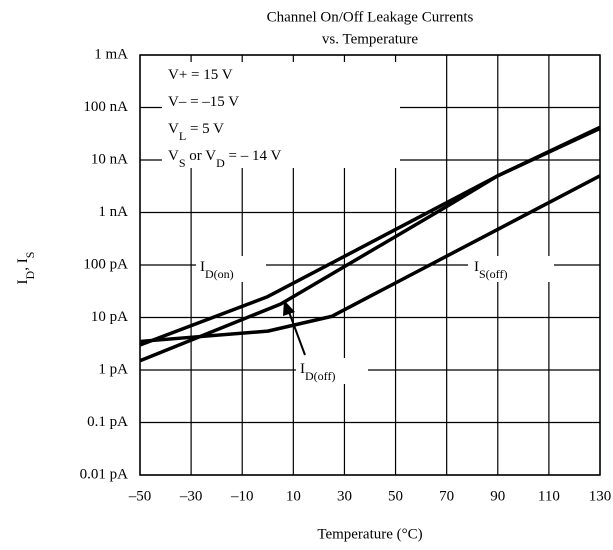 The height and width of the screenshot is (550, 613). Describe the element at coordinates (30, 274) in the screenshot. I see `y-axis-label-part: D` at that location.